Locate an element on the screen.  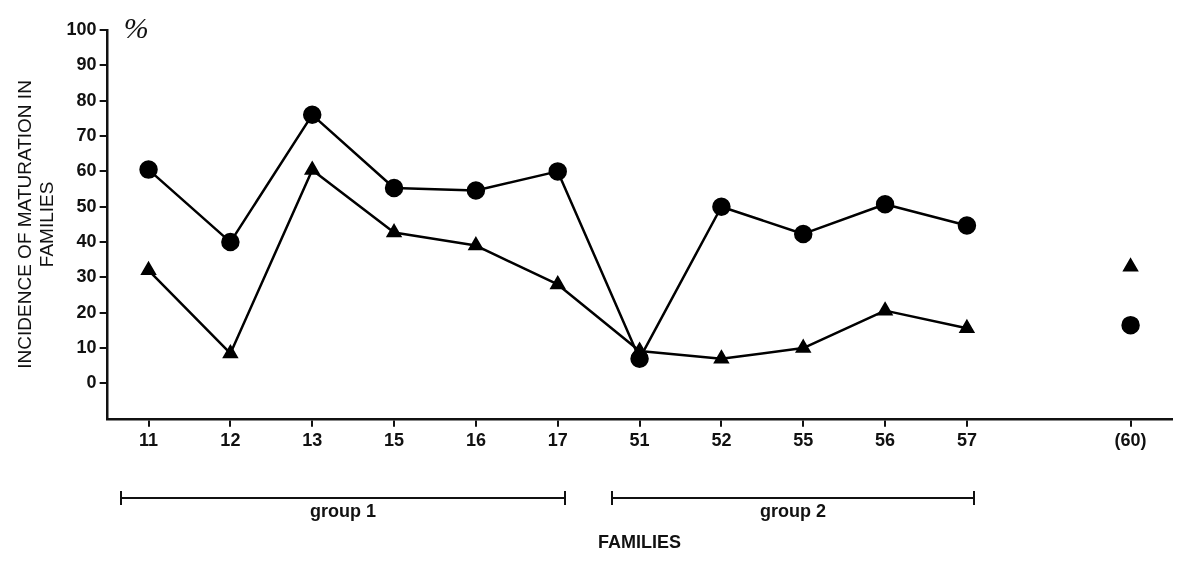
y-tick-label: 30 is located at coordinates (86, 276).